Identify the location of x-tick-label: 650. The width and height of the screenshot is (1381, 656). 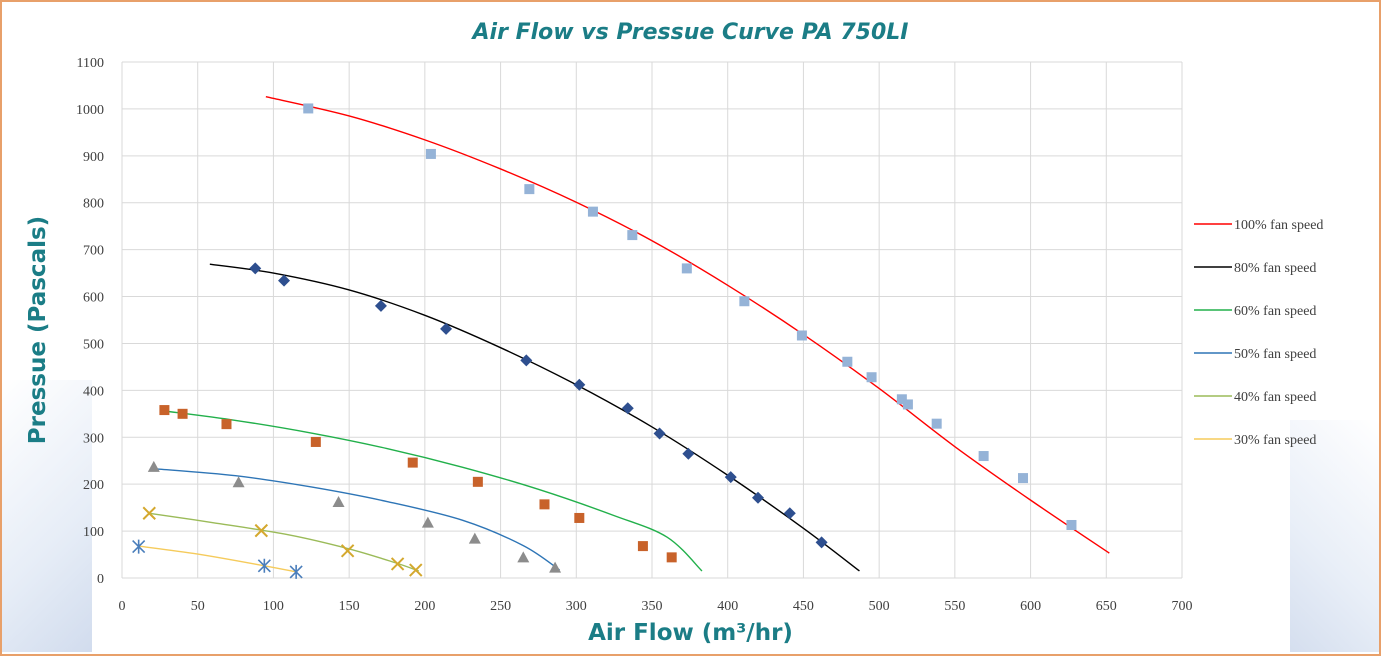
(1106, 606).